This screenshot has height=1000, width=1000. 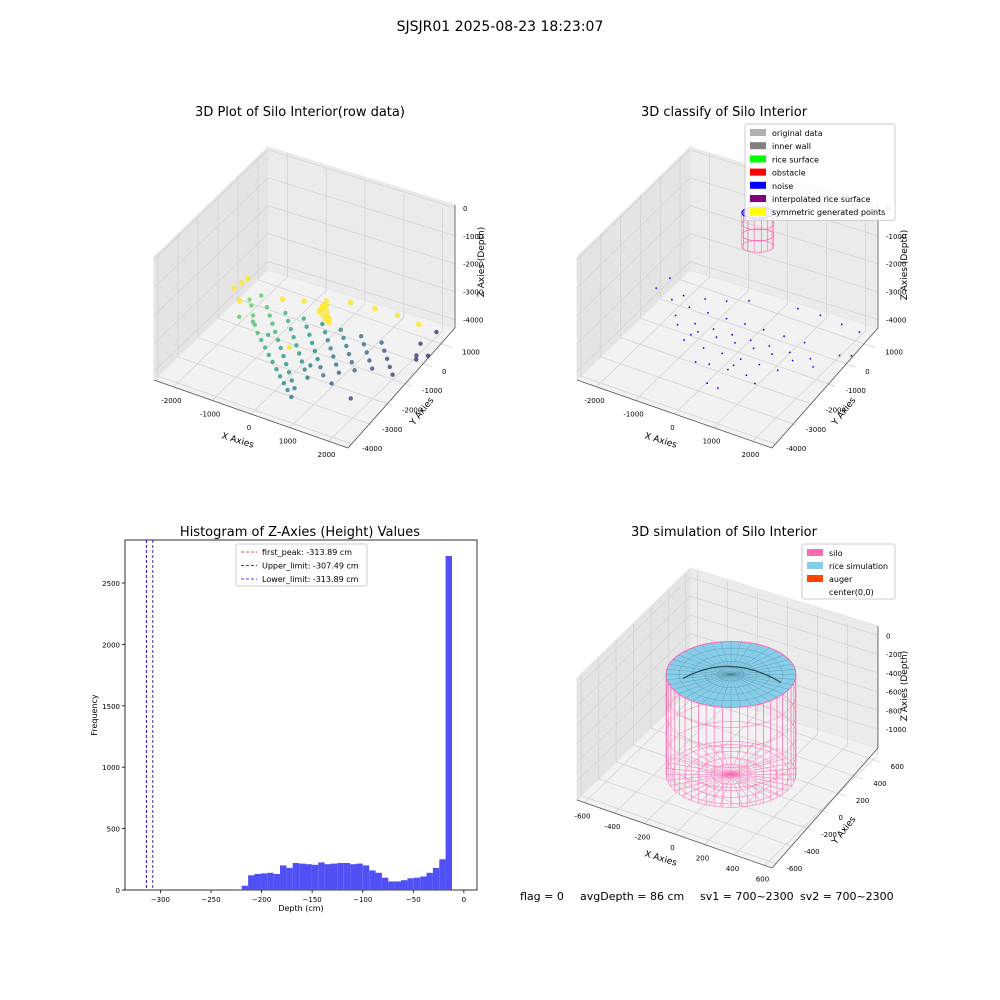 I want to click on legend-swatch, so click(x=758, y=212).